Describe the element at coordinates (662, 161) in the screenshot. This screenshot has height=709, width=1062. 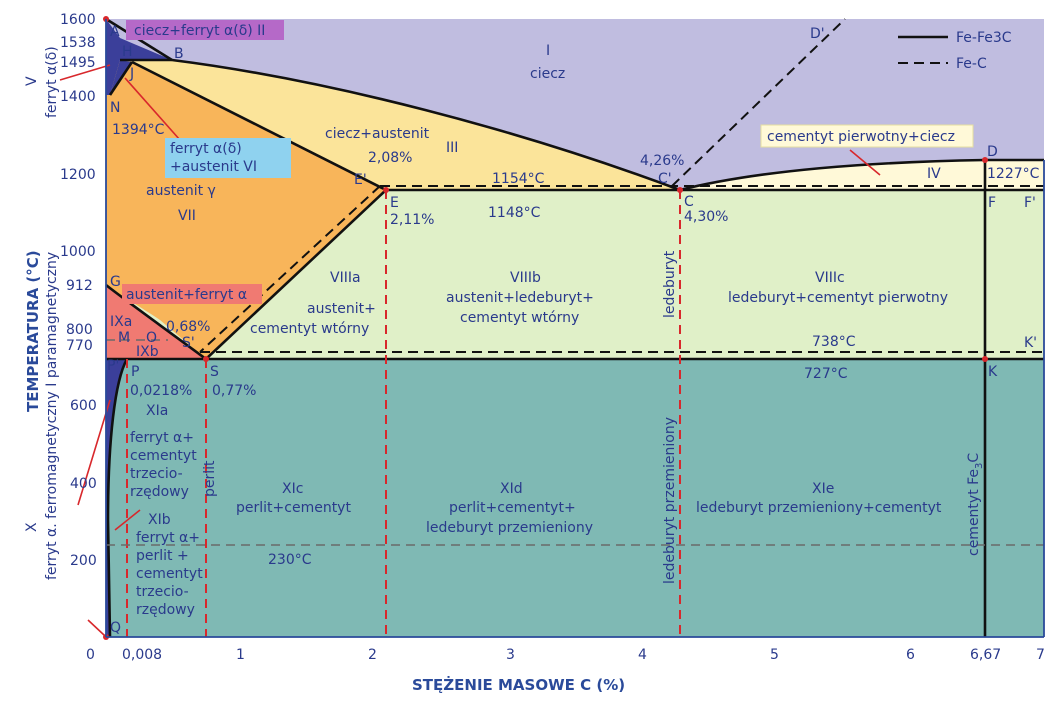
I see `label-426: 4,26%` at that location.